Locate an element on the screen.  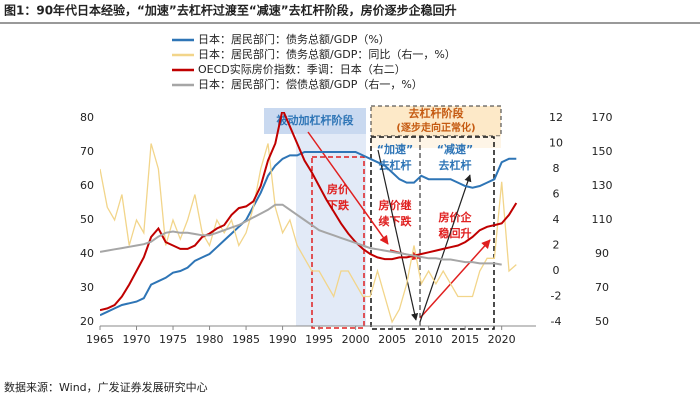
x-tick-label: 1970 is located at coordinates (137, 339).